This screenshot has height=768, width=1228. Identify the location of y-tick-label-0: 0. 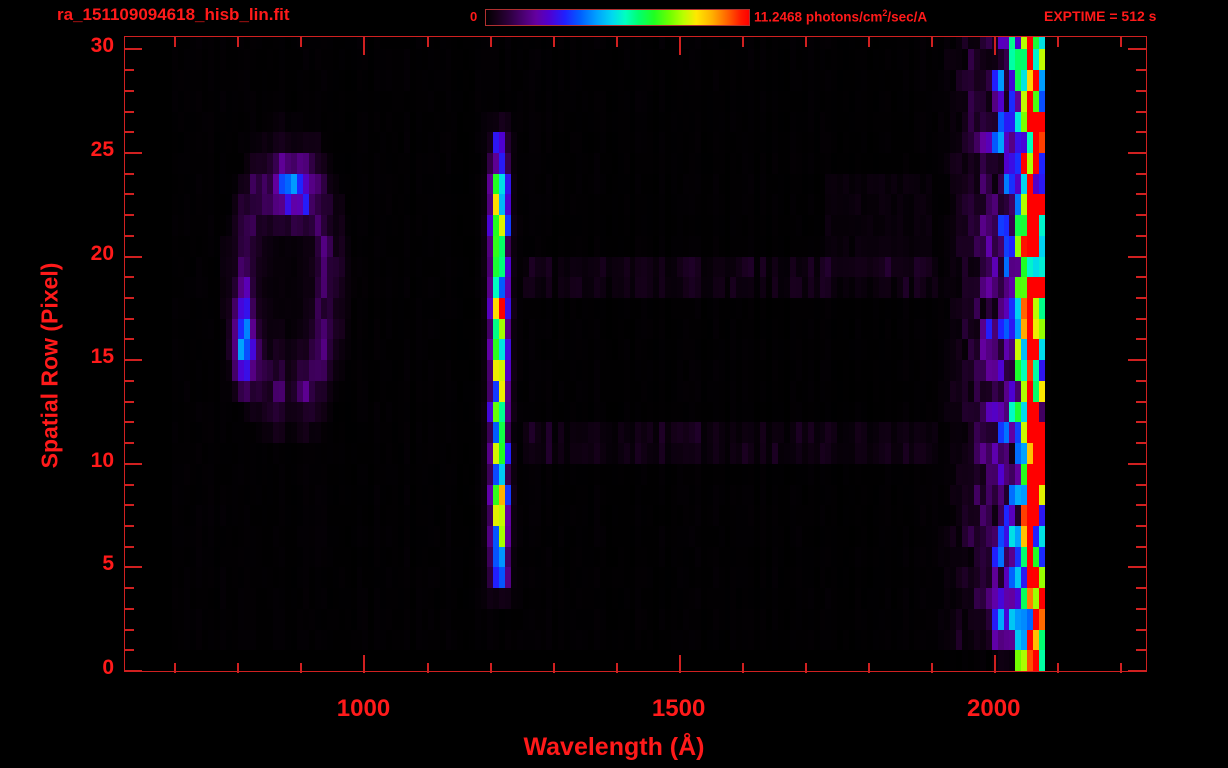
(108, 667).